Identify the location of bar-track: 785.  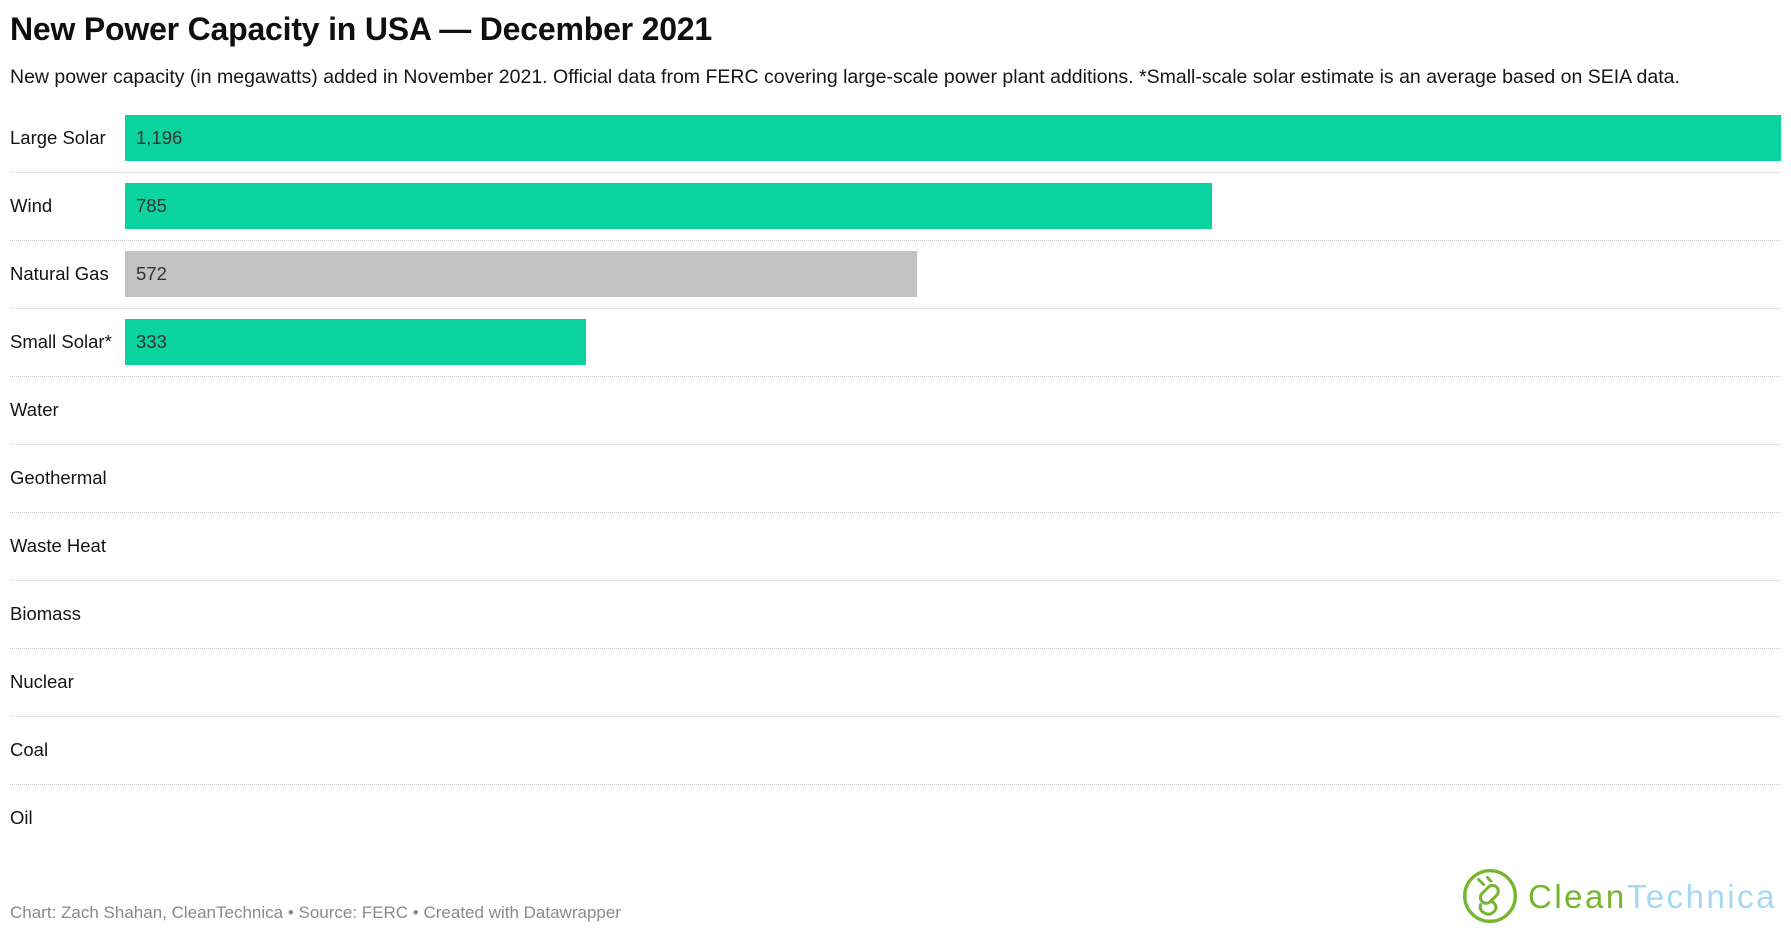
(953, 206).